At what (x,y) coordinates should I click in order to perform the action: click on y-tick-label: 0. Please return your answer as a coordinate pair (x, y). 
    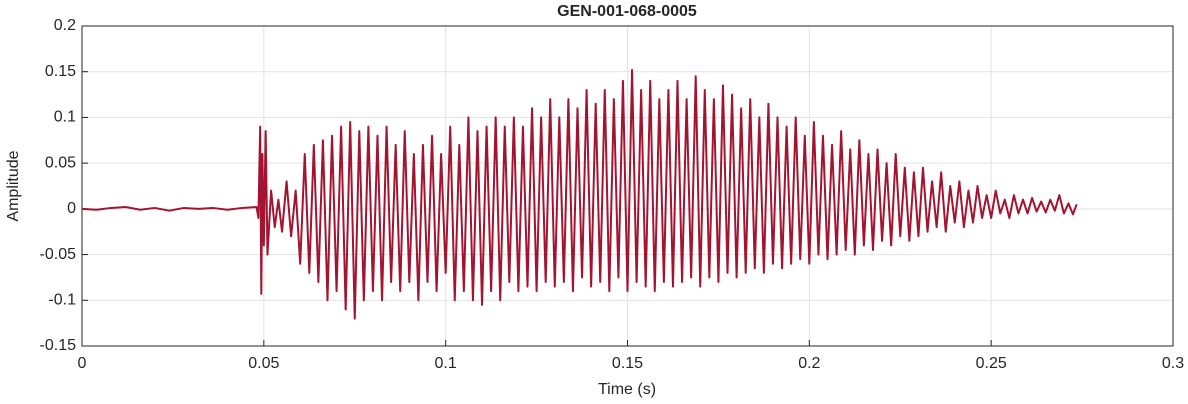
    Looking at the image, I should click on (71, 208).